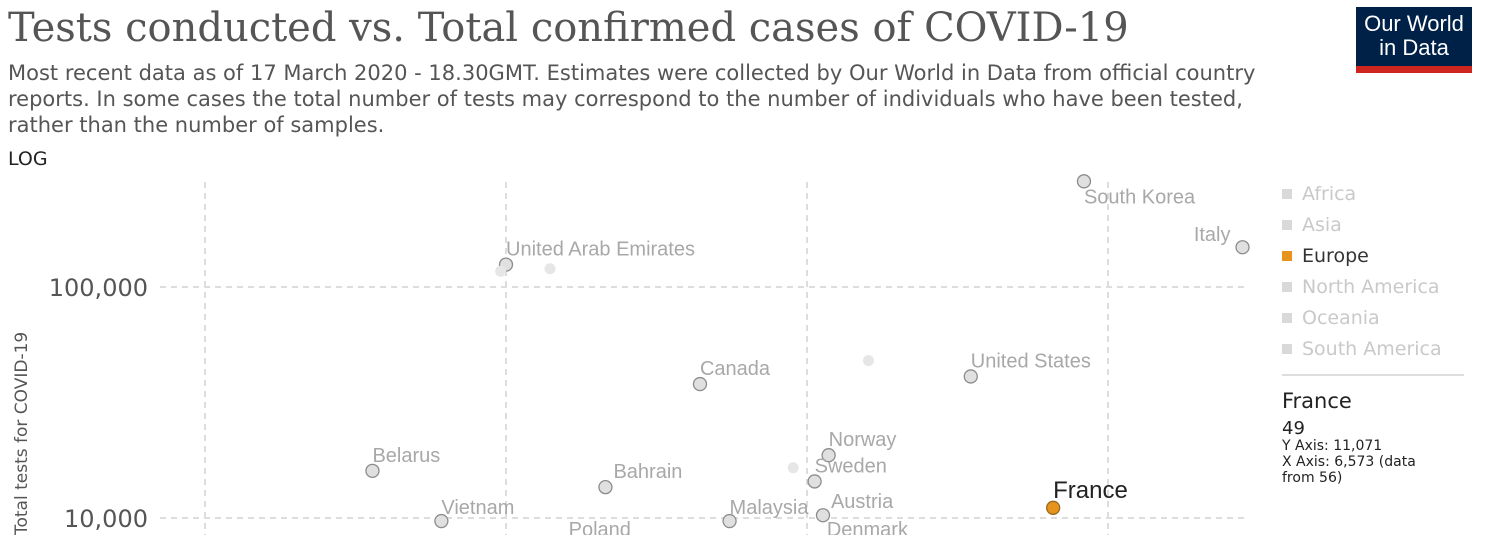 This screenshot has width=1504, height=535. What do you see at coordinates (970, 376) in the screenshot?
I see `data-point-united-states` at bounding box center [970, 376].